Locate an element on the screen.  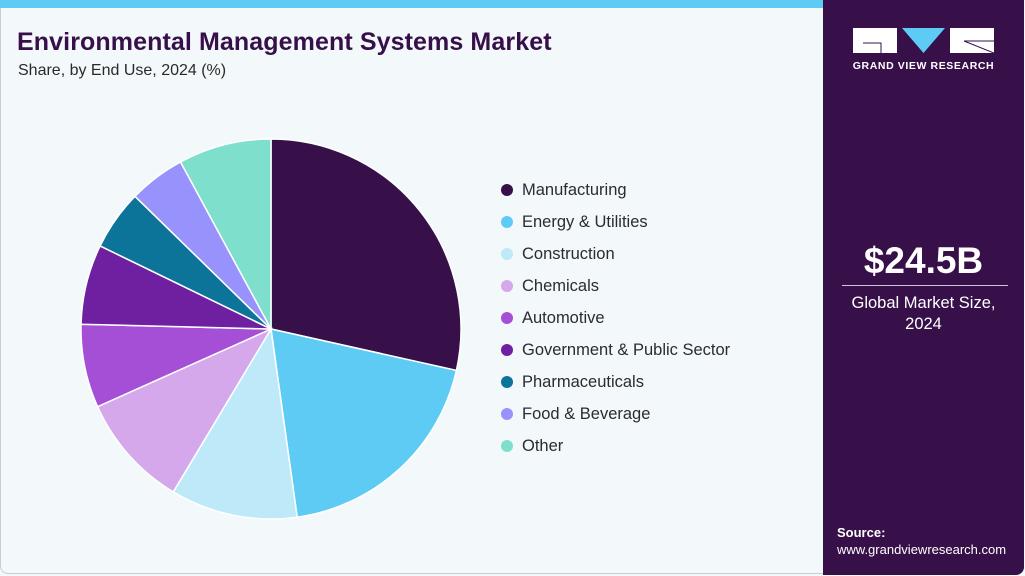
chart-subtitle: Share, by End Use, 2024 (%) is located at coordinates (122, 70).